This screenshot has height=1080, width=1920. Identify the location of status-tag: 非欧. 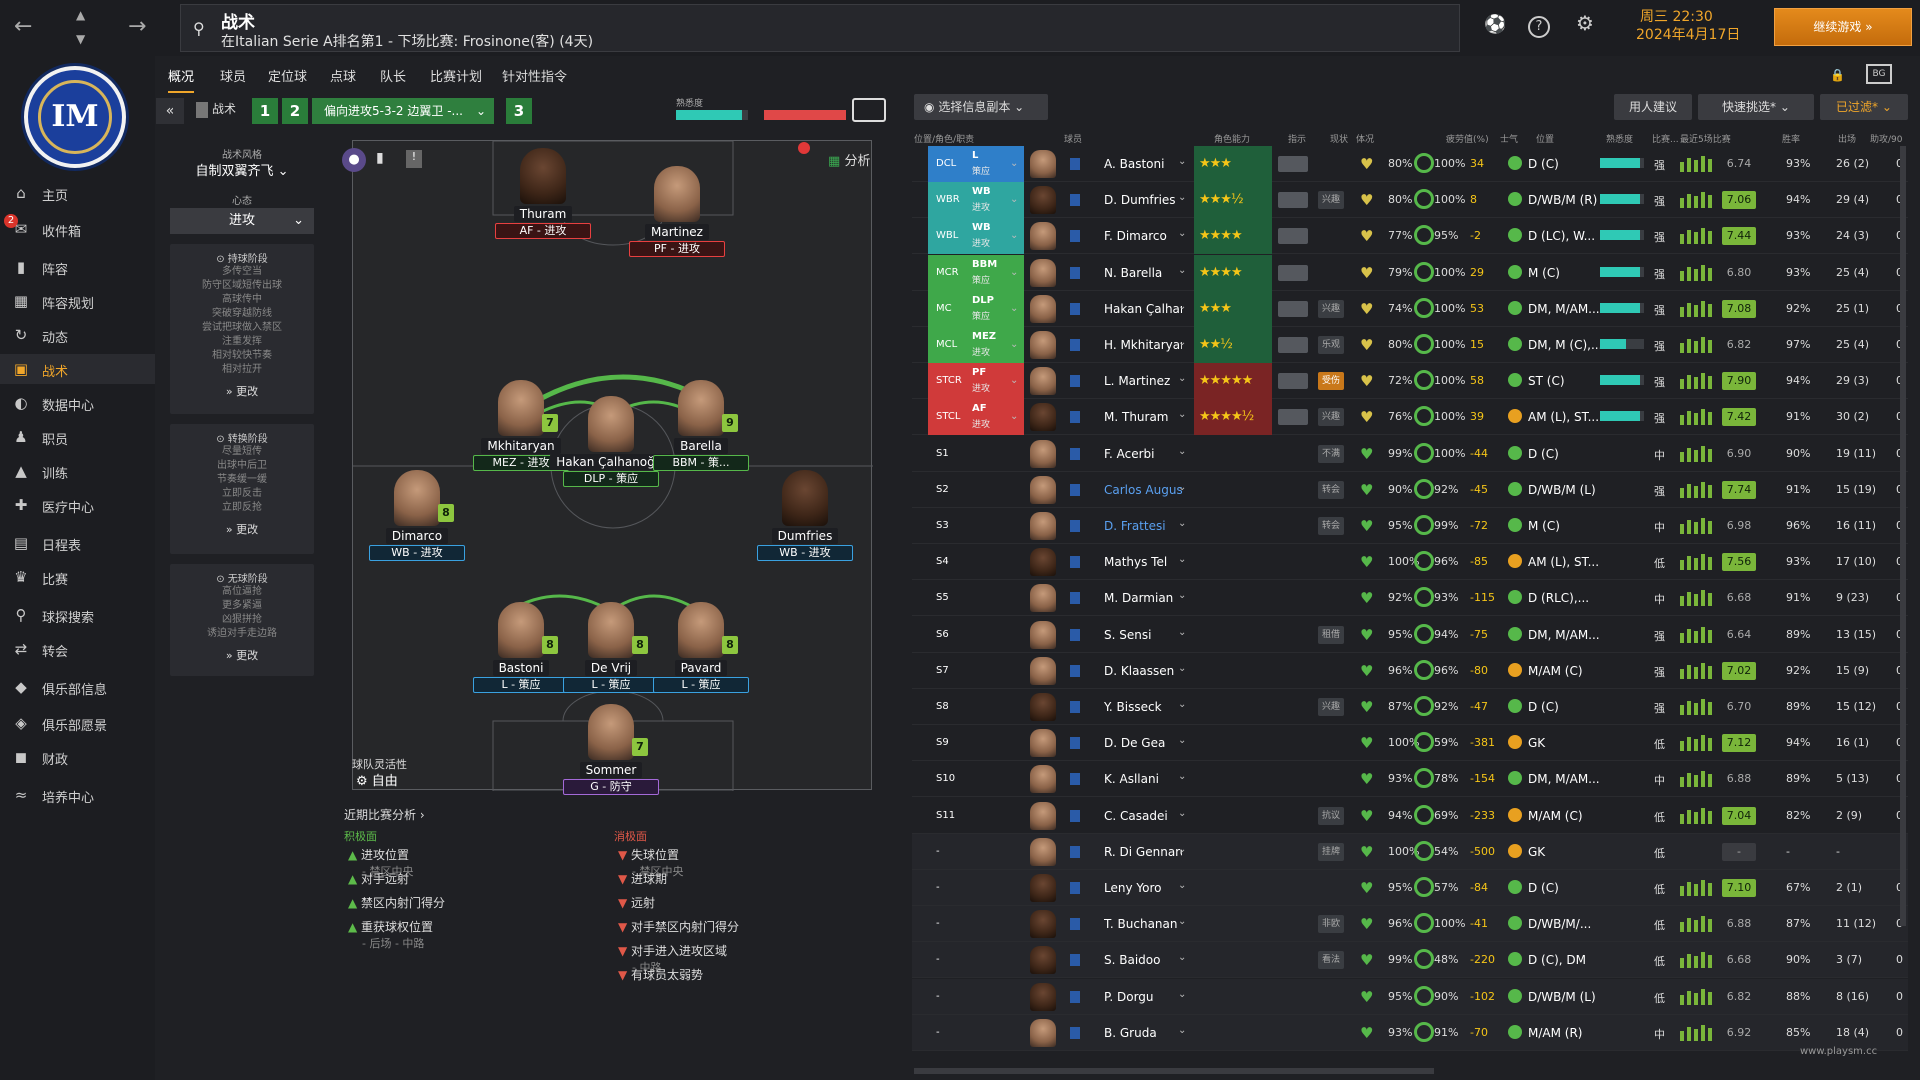
(1331, 924).